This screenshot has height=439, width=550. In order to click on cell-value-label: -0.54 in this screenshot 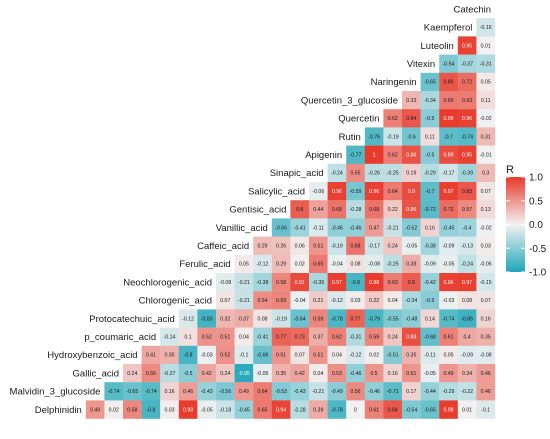, I will do `click(449, 65)`.